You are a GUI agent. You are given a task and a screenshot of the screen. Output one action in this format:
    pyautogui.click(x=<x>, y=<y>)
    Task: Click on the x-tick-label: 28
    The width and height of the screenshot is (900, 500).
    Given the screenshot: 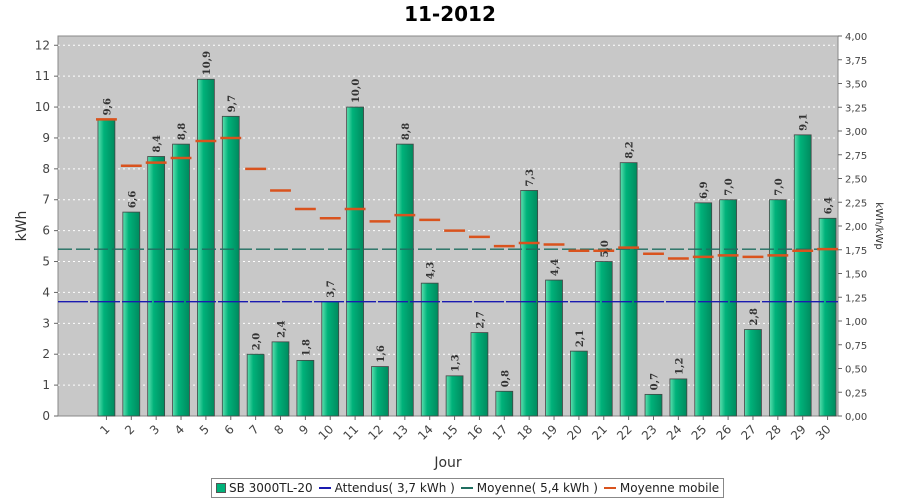 What is the action you would take?
    pyautogui.click(x=773, y=432)
    